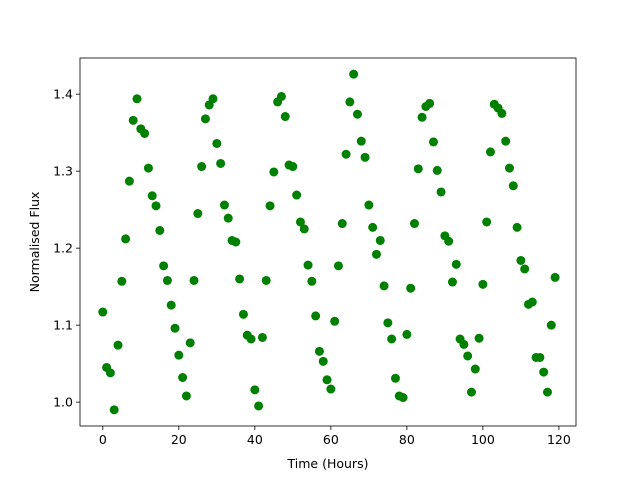 Image resolution: width=640 pixels, height=484 pixels. I want to click on y-tick-label: 1.1, so click(63, 325).